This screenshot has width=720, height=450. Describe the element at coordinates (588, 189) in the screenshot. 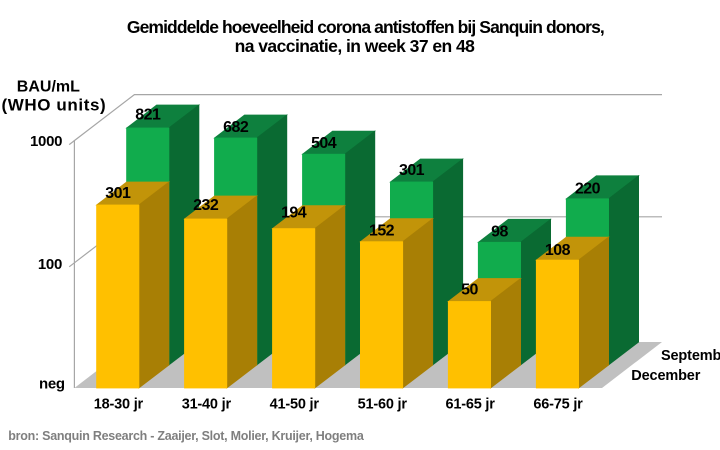

I see `svg-text: 220` at that location.